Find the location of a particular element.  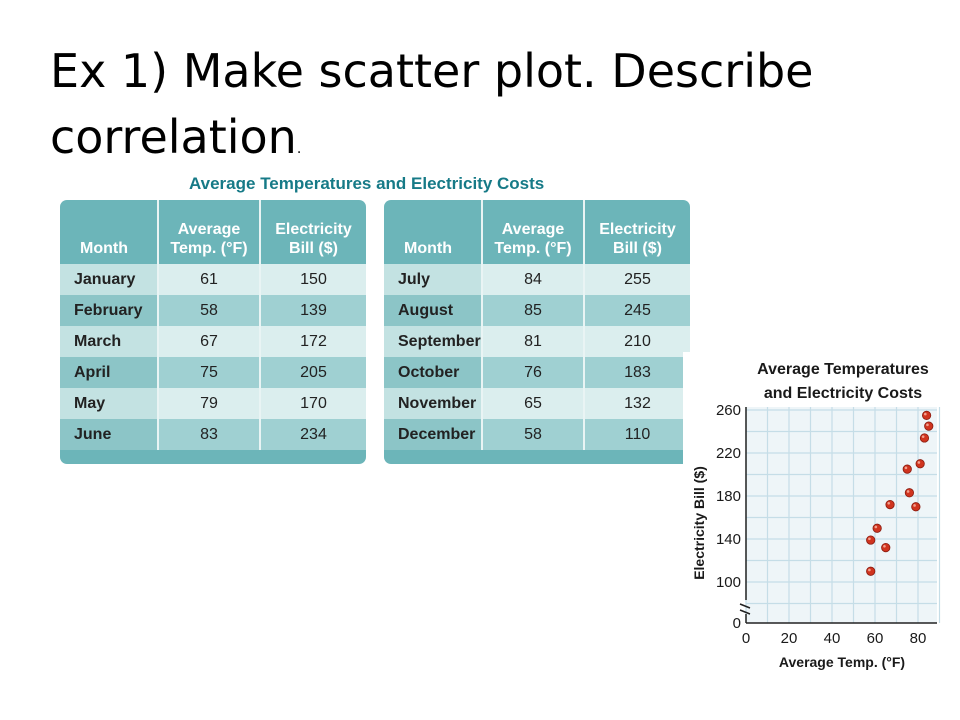

cell-month: July is located at coordinates (433, 279).